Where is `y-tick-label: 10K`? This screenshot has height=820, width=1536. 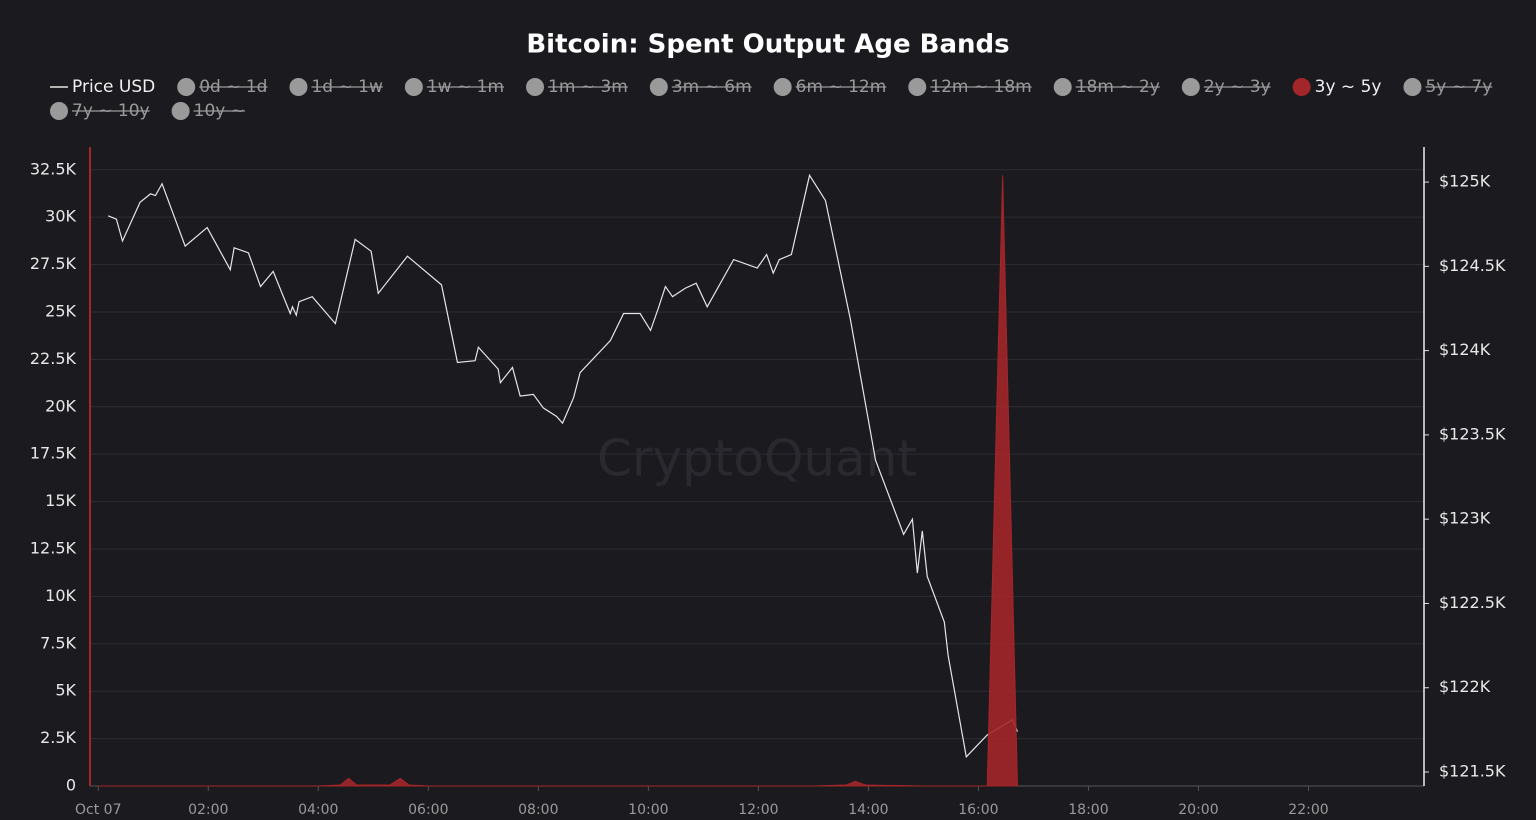 y-tick-label: 10K is located at coordinates (60, 595).